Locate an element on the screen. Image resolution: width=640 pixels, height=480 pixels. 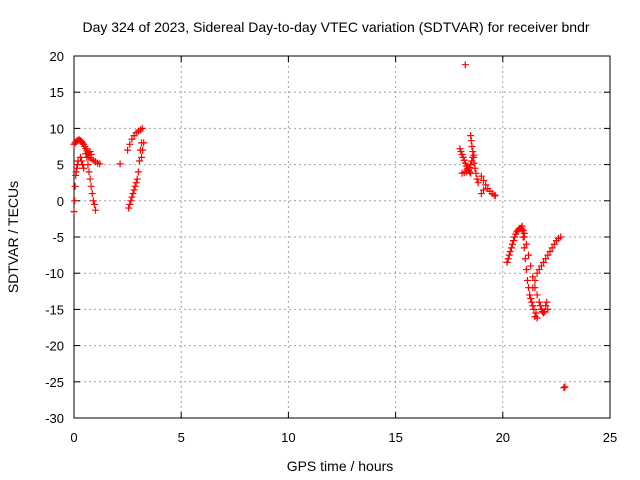
y-tick-label: 15 is located at coordinates (57, 92).